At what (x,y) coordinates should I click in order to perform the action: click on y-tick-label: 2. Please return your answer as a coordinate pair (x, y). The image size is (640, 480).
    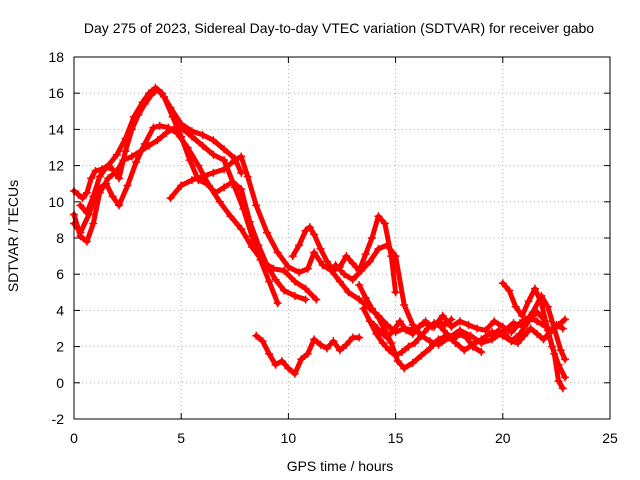
    Looking at the image, I should click on (60, 347).